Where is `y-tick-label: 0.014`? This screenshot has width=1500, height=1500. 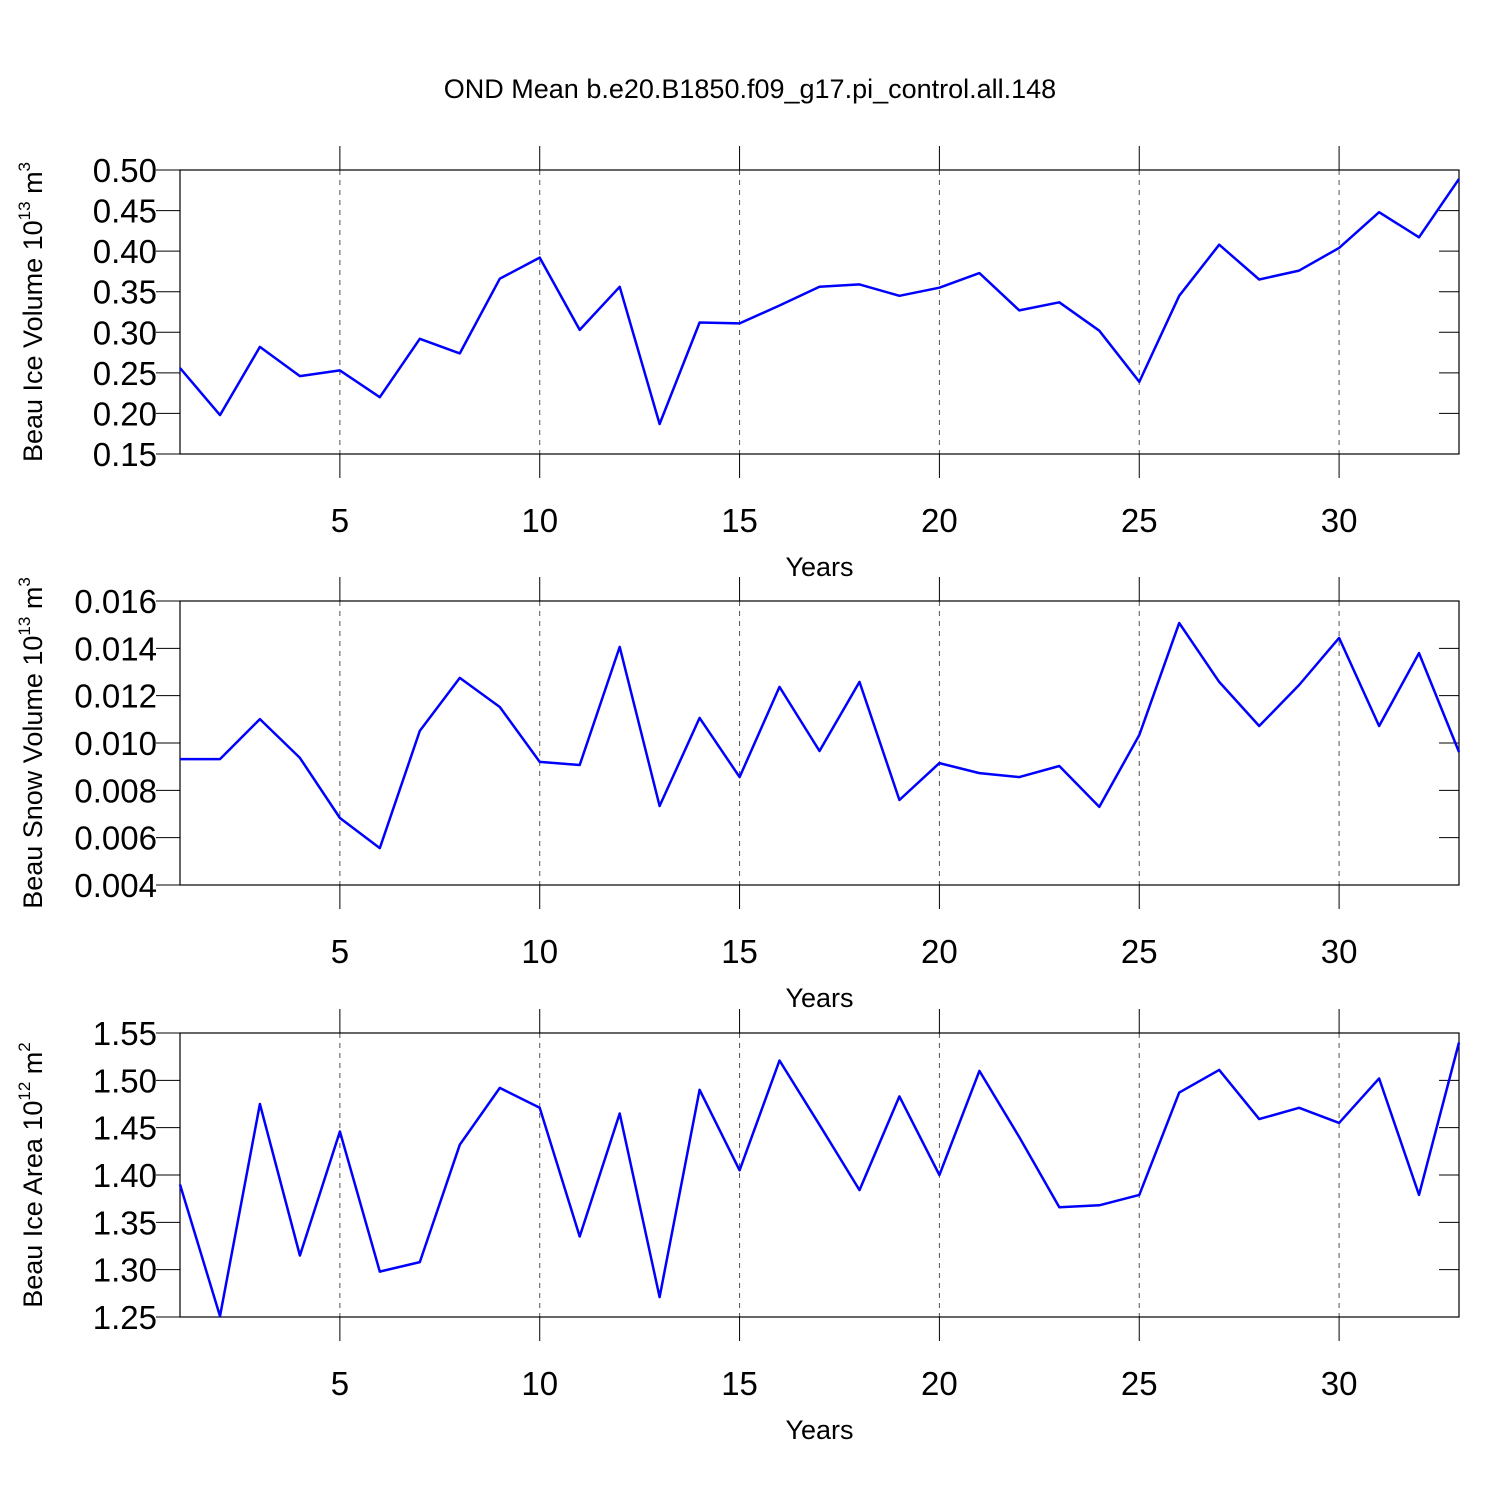 y-tick-label: 0.014 is located at coordinates (115, 648).